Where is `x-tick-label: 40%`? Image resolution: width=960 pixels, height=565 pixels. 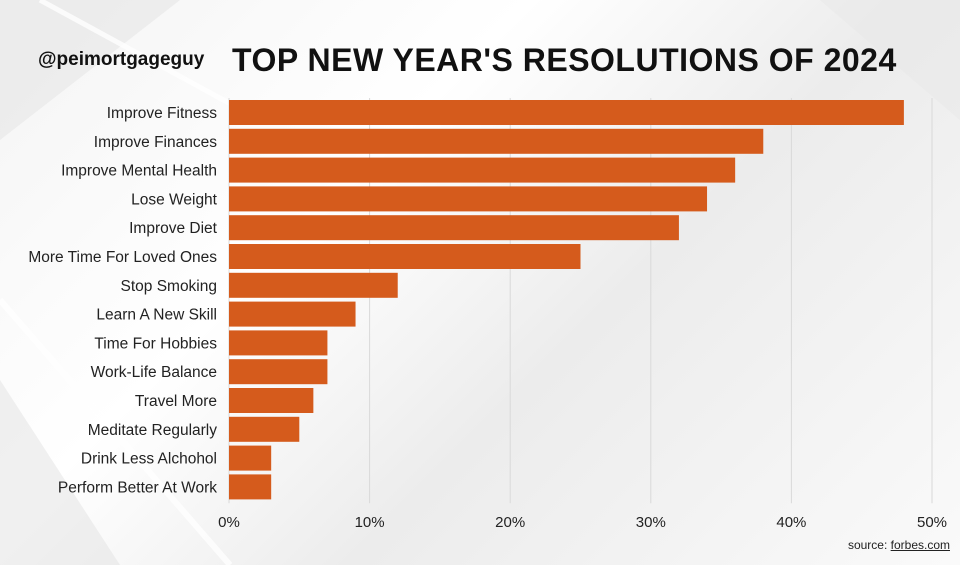 x-tick-label: 40% is located at coordinates (791, 522).